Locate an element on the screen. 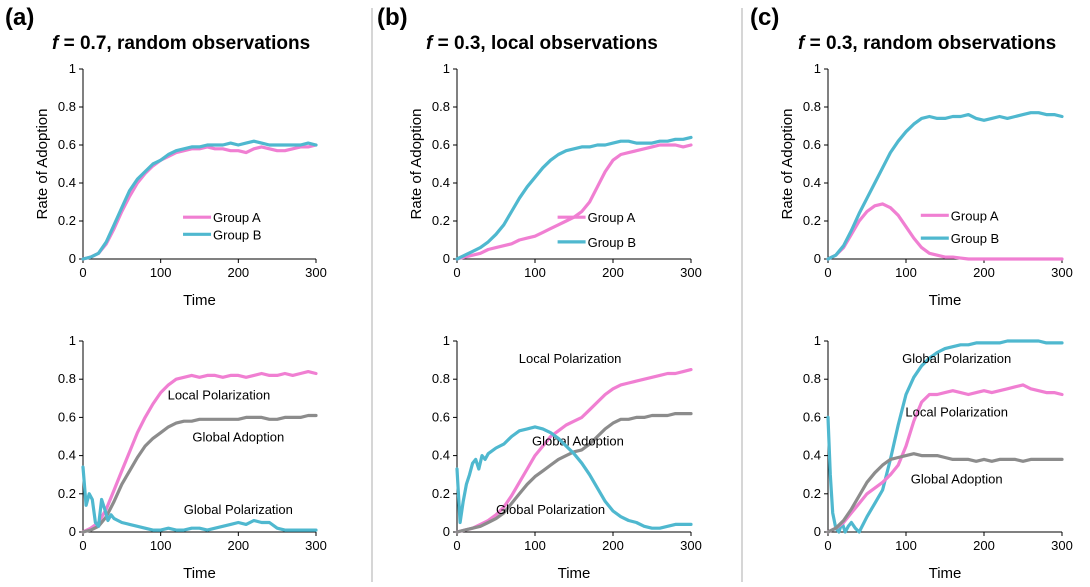 The height and width of the screenshot is (587, 1090). x-axis-label-b-bottom: Time is located at coordinates (574, 573).